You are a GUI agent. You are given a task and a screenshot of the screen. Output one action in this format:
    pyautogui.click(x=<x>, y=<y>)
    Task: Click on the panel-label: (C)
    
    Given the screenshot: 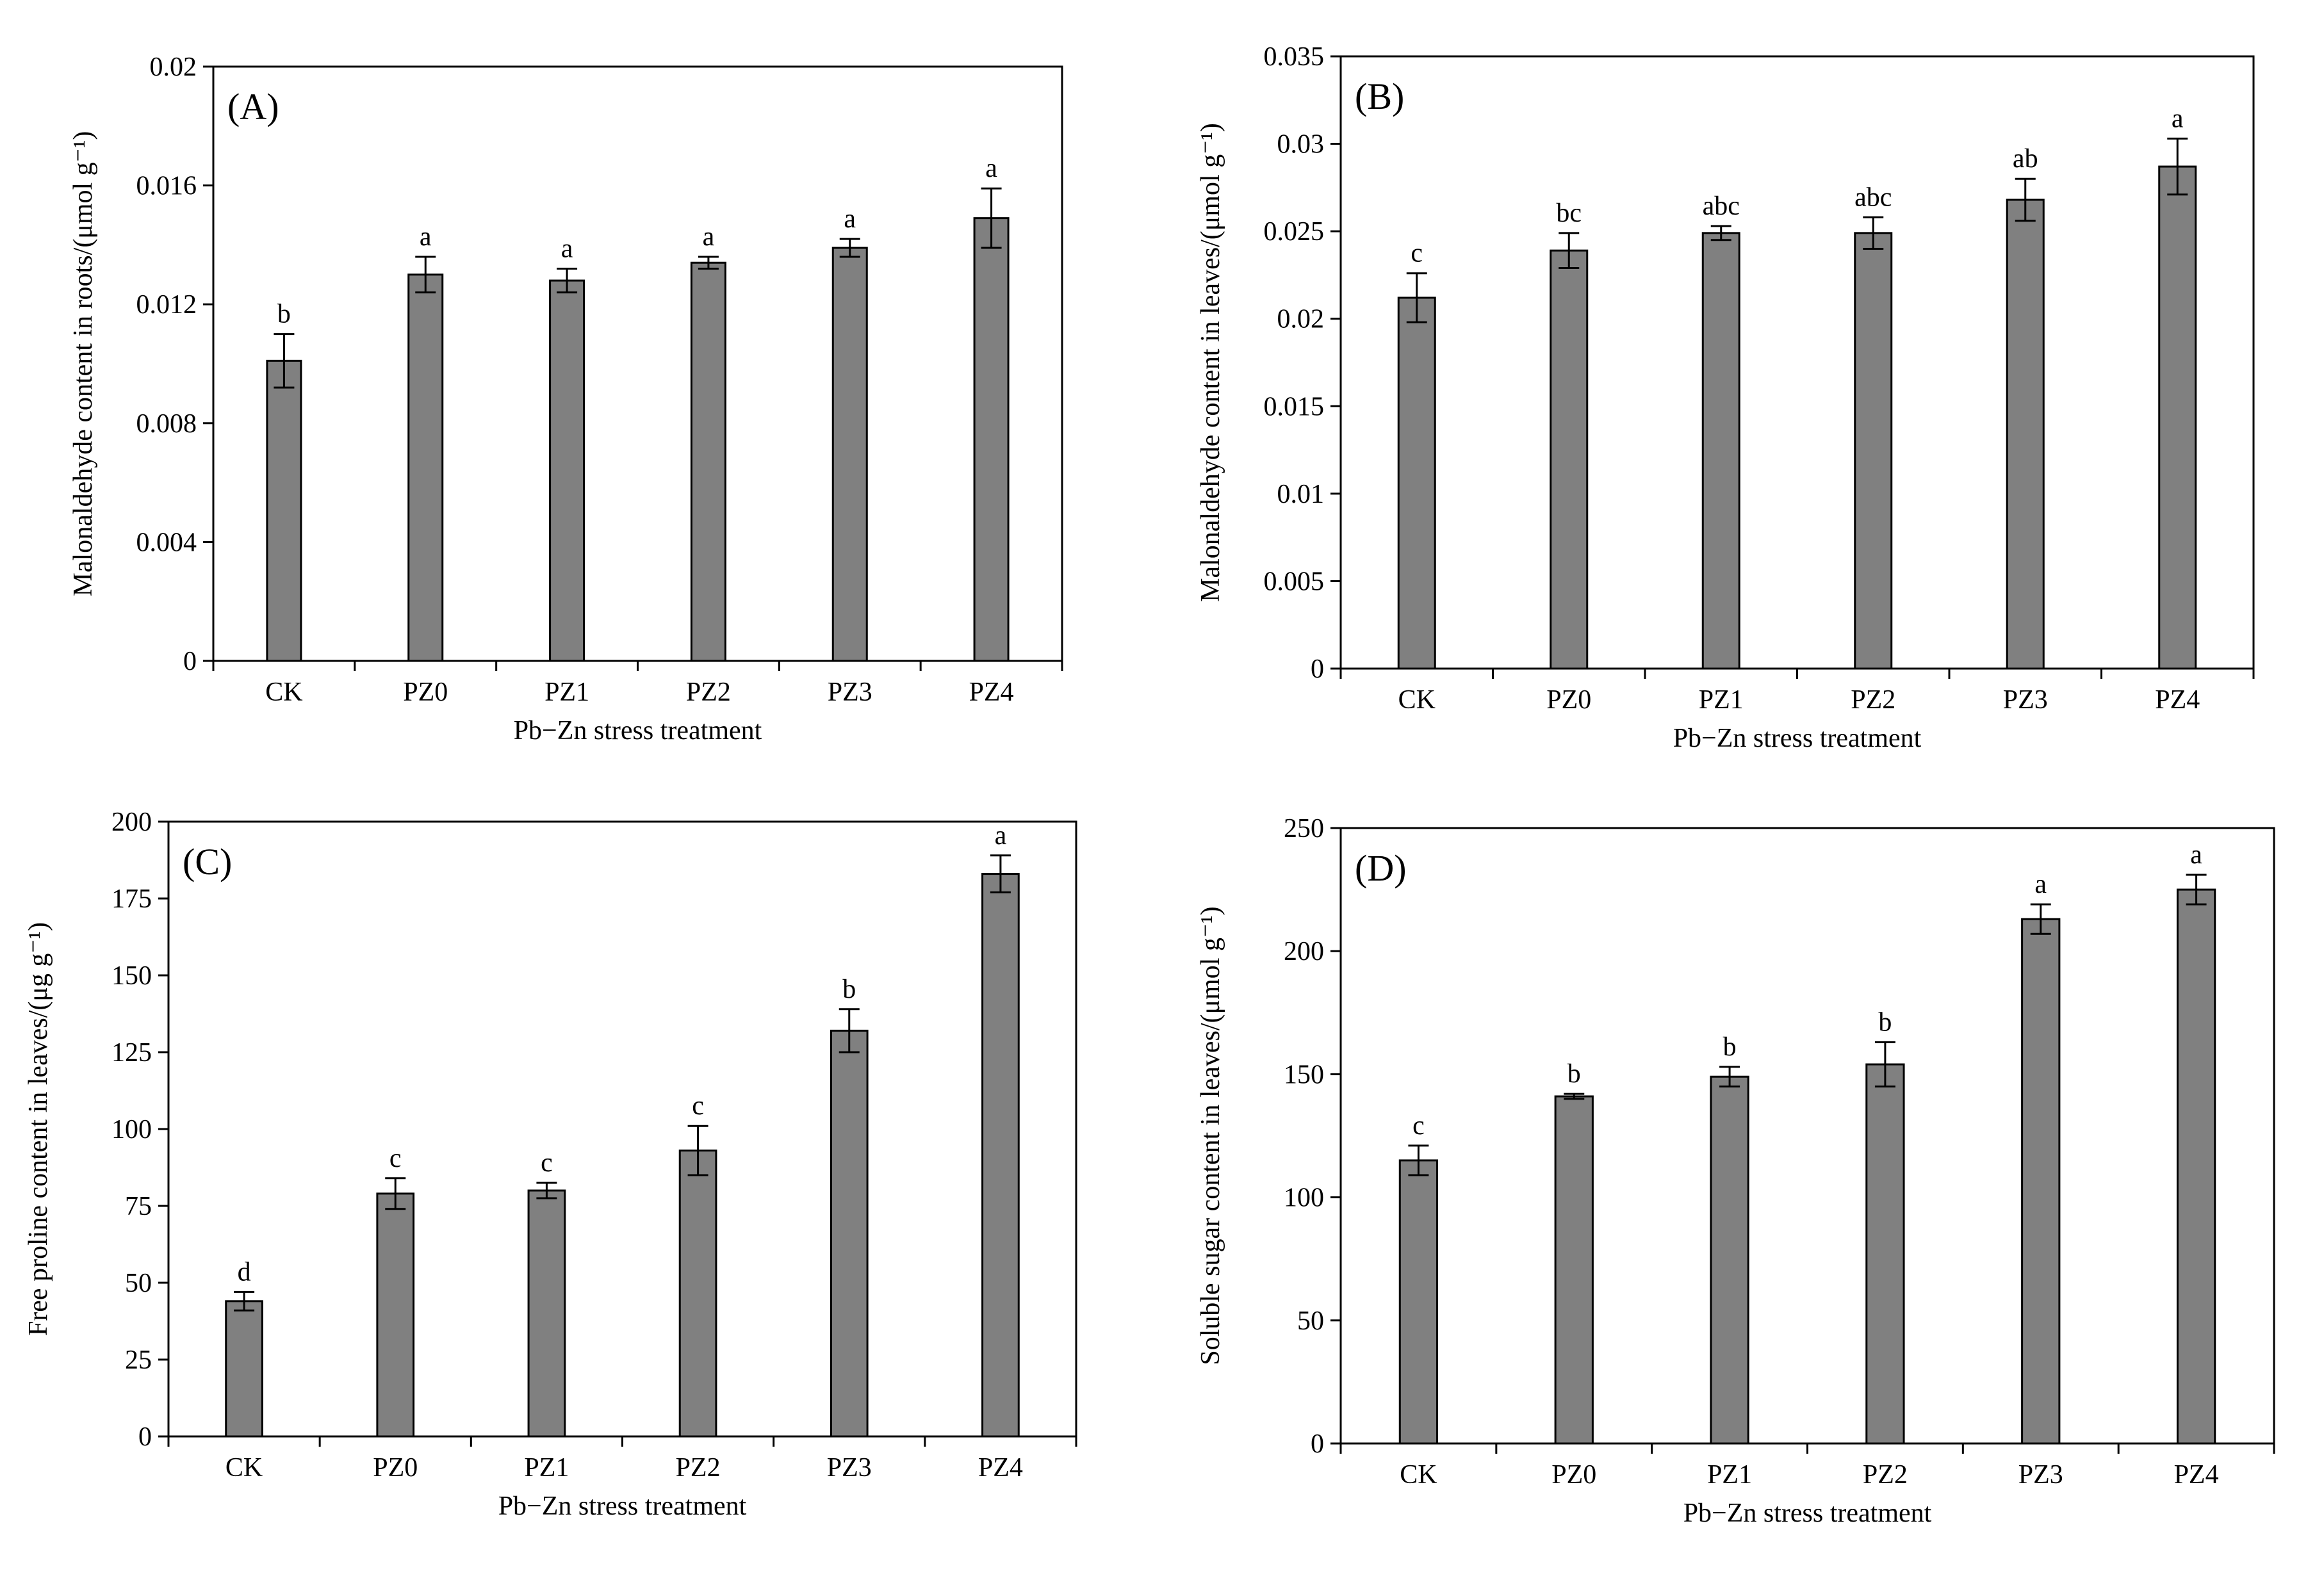 What is the action you would take?
    pyautogui.click(x=207, y=861)
    